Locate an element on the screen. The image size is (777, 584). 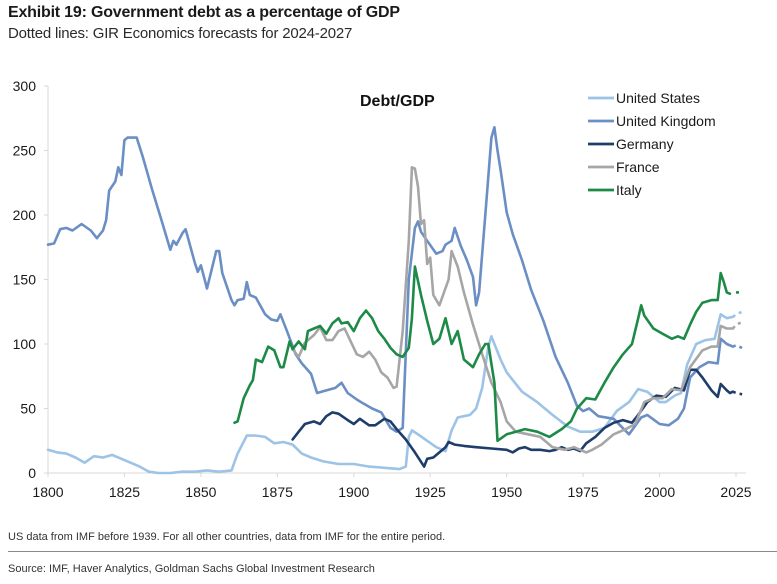
y-tick-label: 100 is located at coordinates (25, 344).